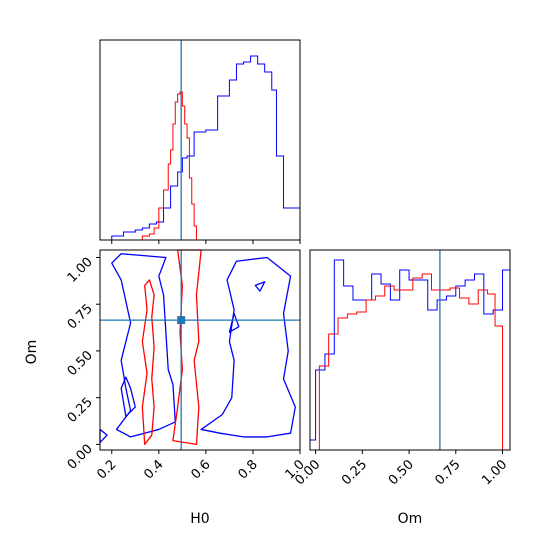  What do you see at coordinates (410, 519) in the screenshot?
I see `om-x-axis-label: Om` at bounding box center [410, 519].